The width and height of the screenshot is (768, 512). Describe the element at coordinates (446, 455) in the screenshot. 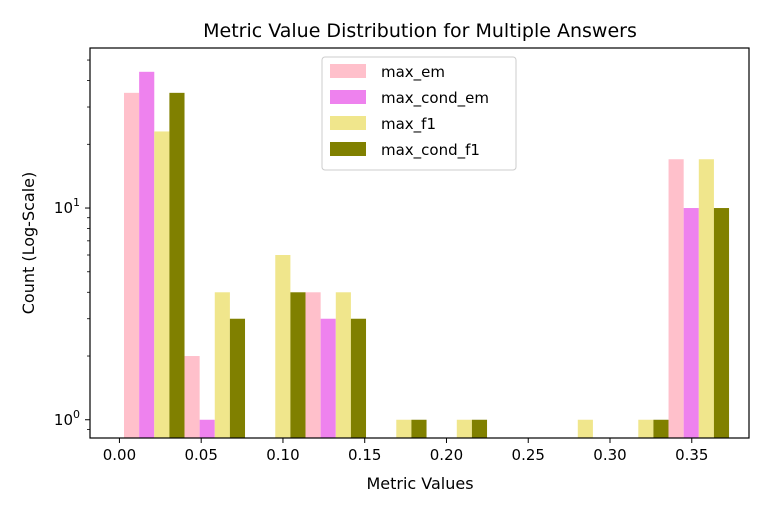

I see `x-tick-label: 0.20` at that location.